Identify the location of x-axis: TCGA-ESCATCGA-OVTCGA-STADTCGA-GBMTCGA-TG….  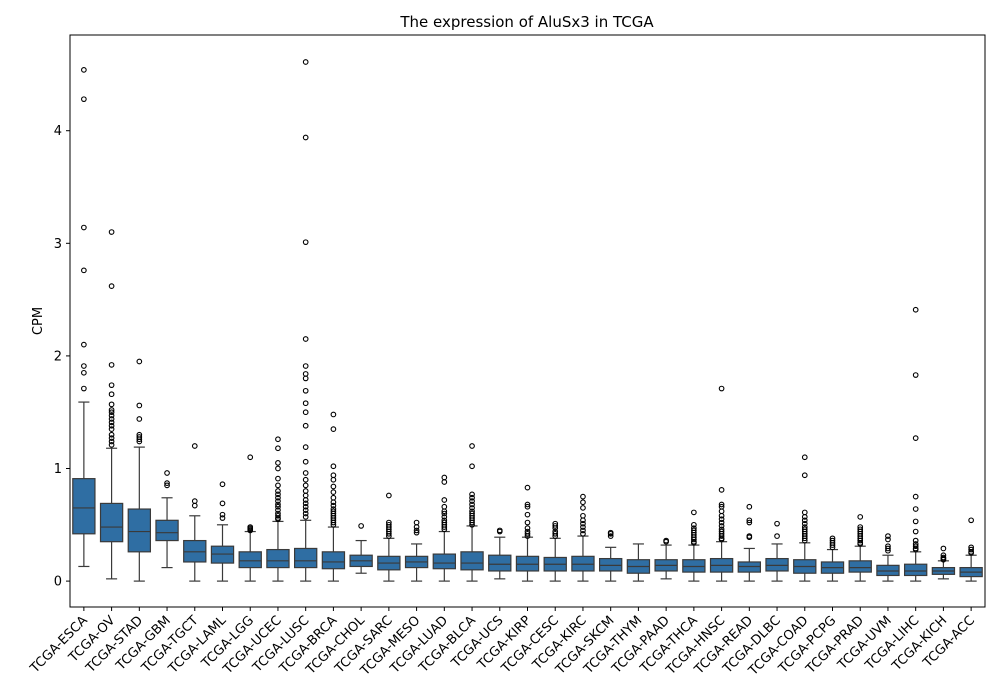
(502, 643).